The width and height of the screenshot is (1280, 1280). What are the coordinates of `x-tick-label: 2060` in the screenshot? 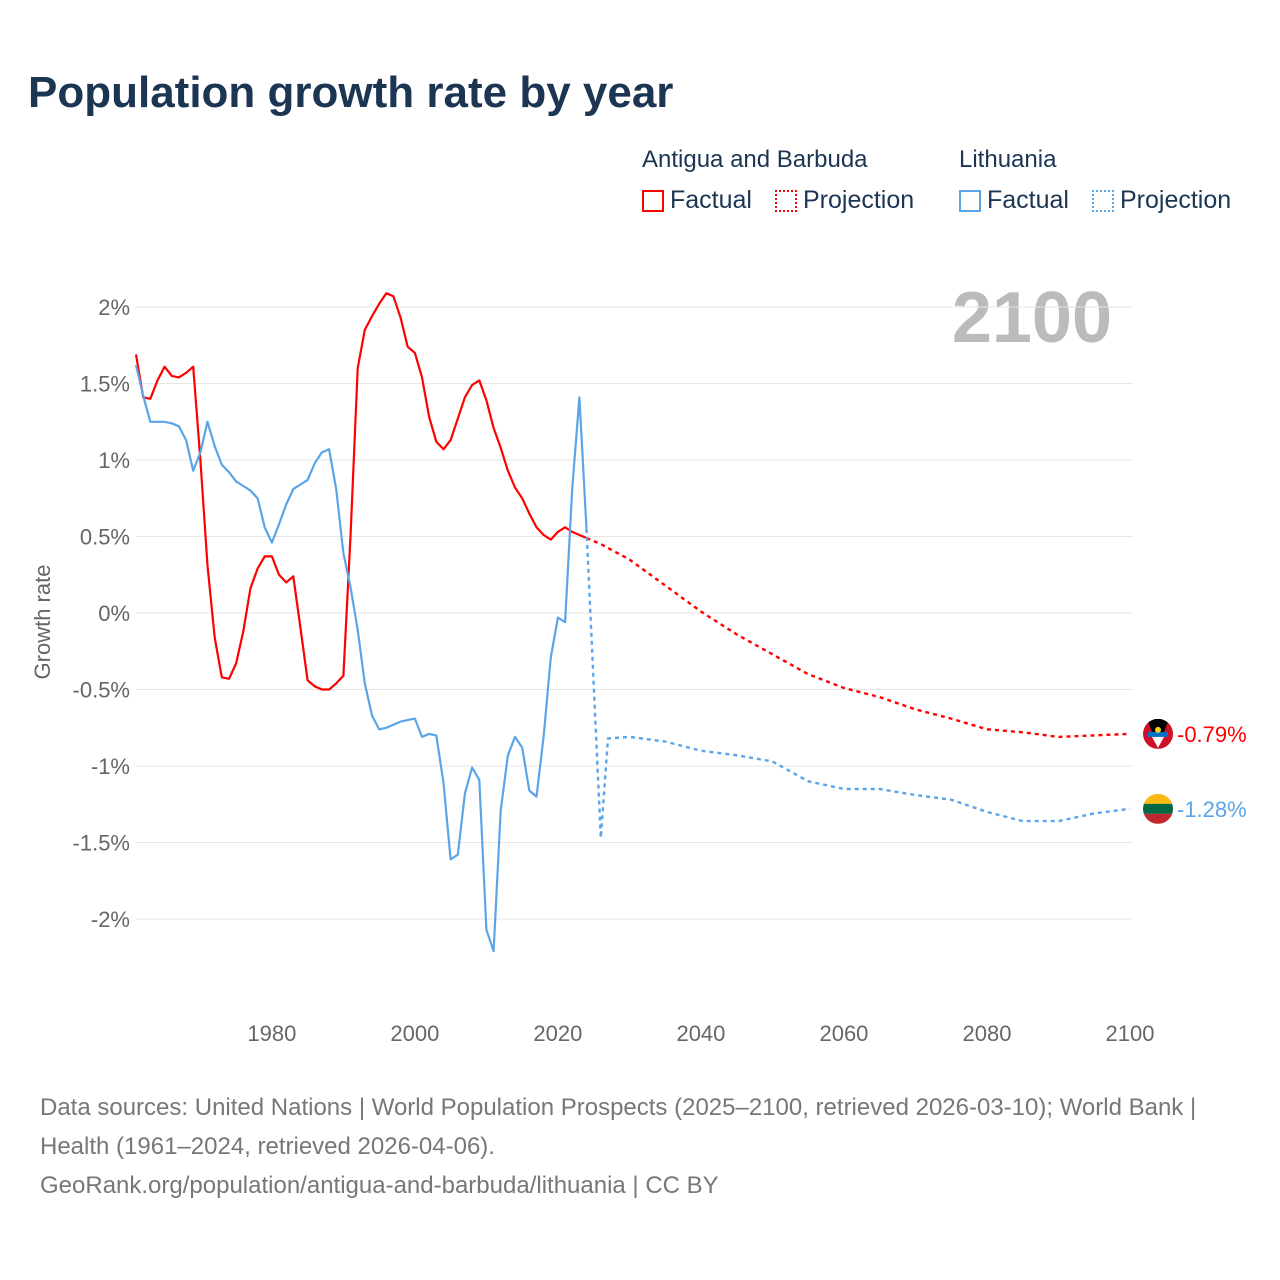 It's located at (843, 1033).